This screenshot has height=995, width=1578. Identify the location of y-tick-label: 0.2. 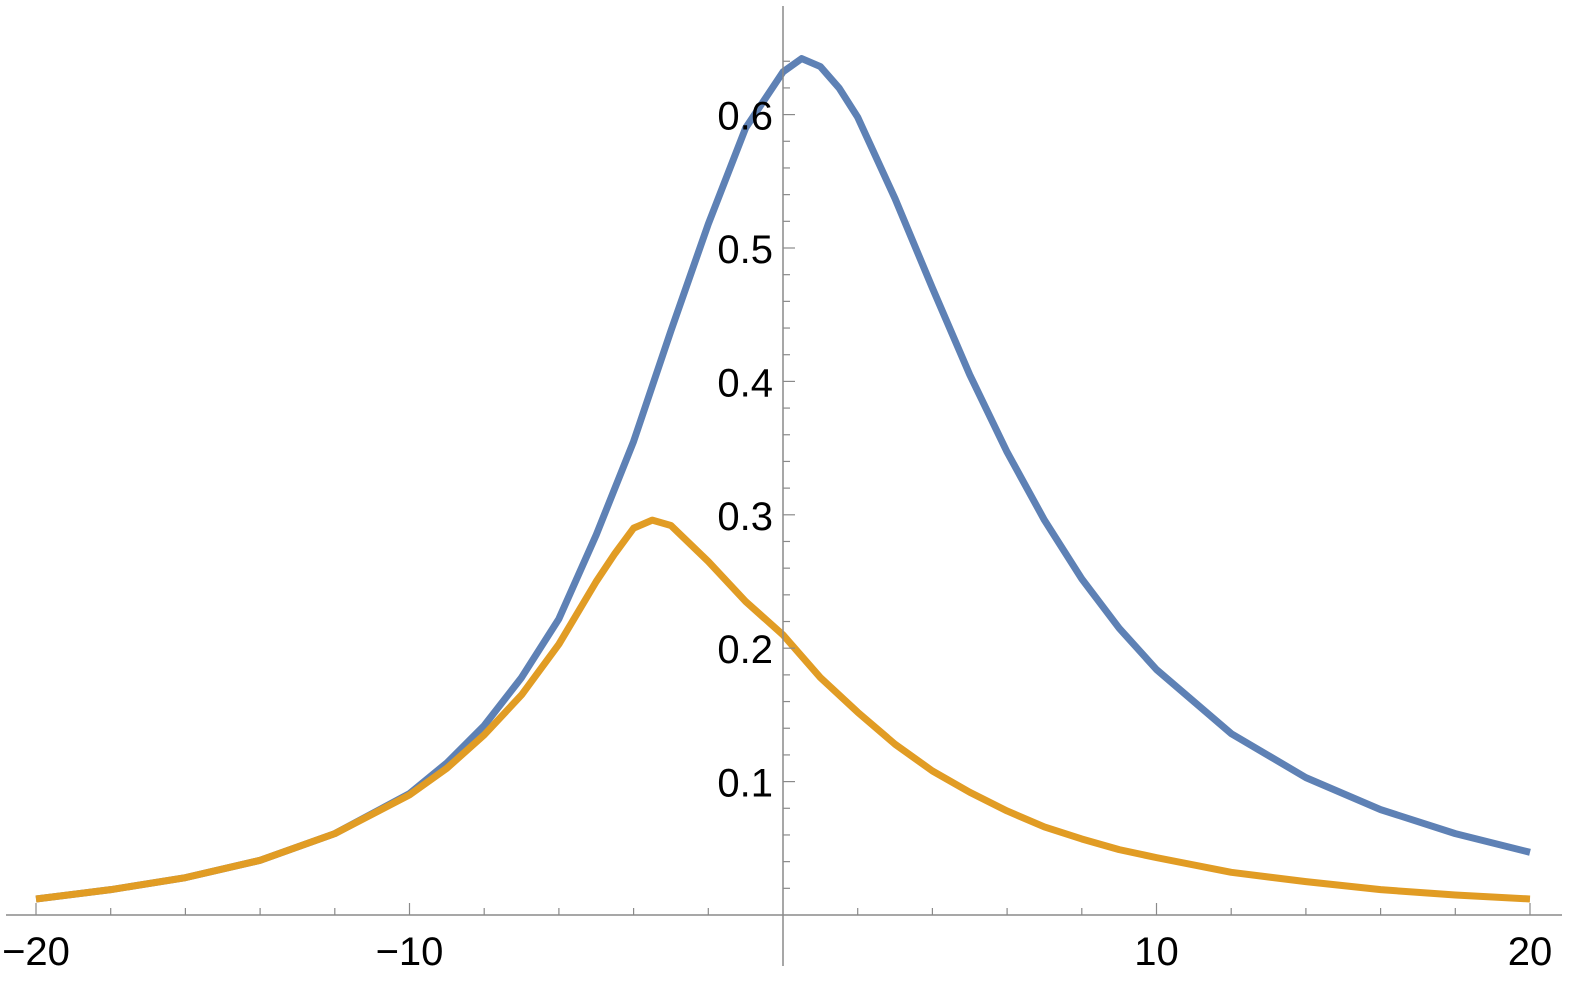
(745, 650).